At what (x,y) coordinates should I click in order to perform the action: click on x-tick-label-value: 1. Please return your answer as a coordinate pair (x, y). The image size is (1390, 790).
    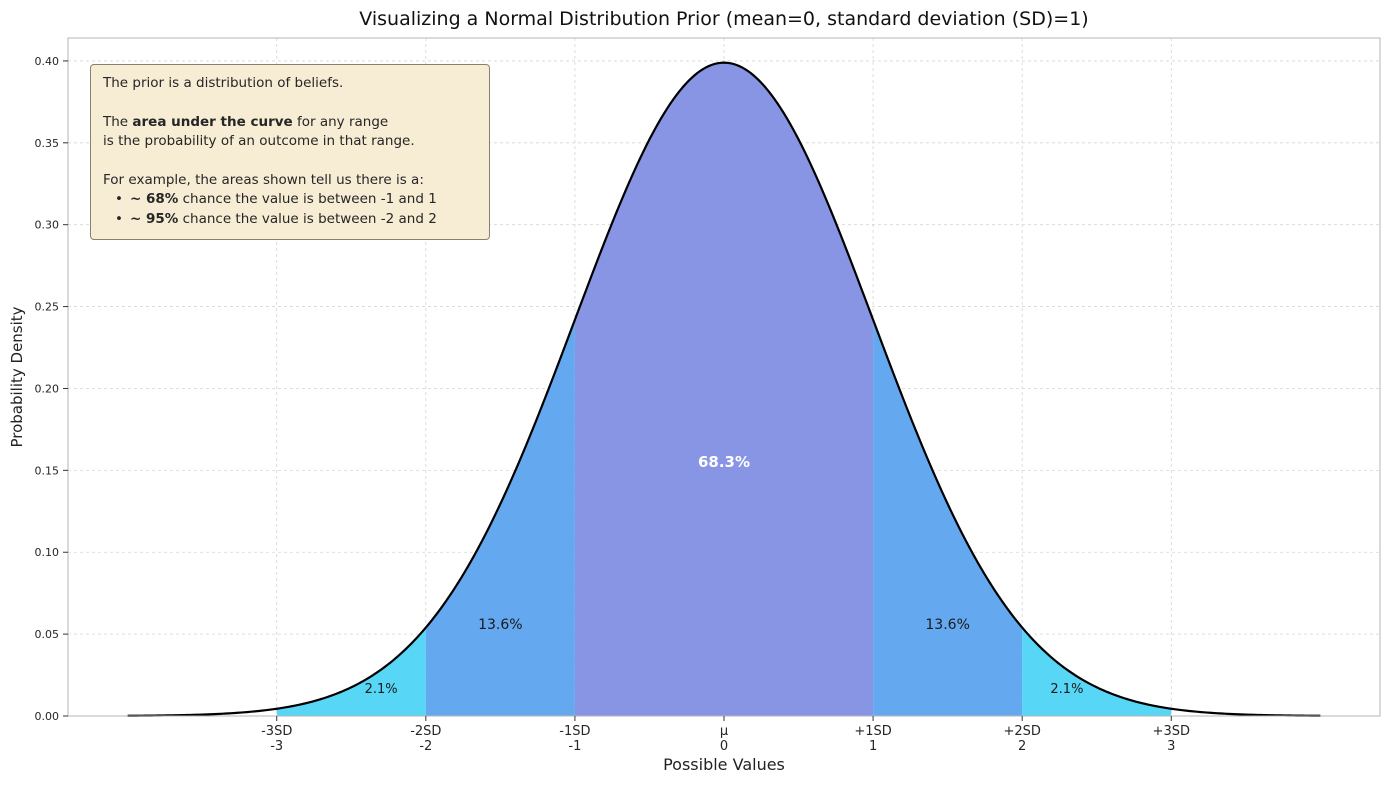
    Looking at the image, I should click on (873, 746).